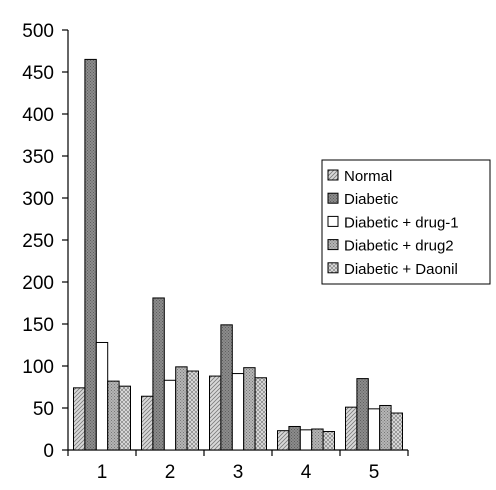 The height and width of the screenshot is (490, 496). I want to click on x-tick-label: 1, so click(102, 472).